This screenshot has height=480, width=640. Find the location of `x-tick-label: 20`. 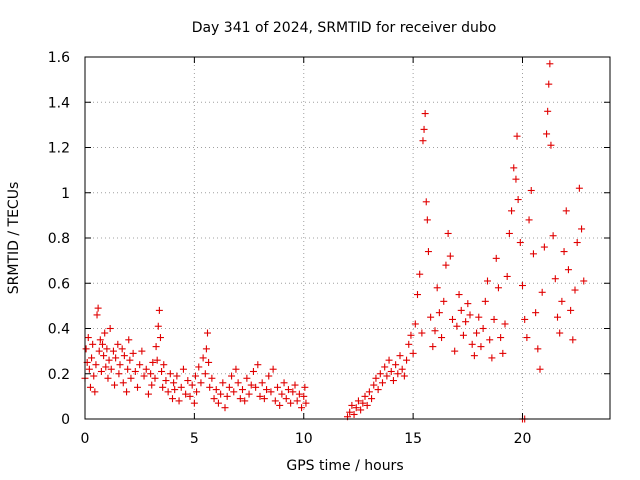

x-tick-label: 20 is located at coordinates (523, 439).